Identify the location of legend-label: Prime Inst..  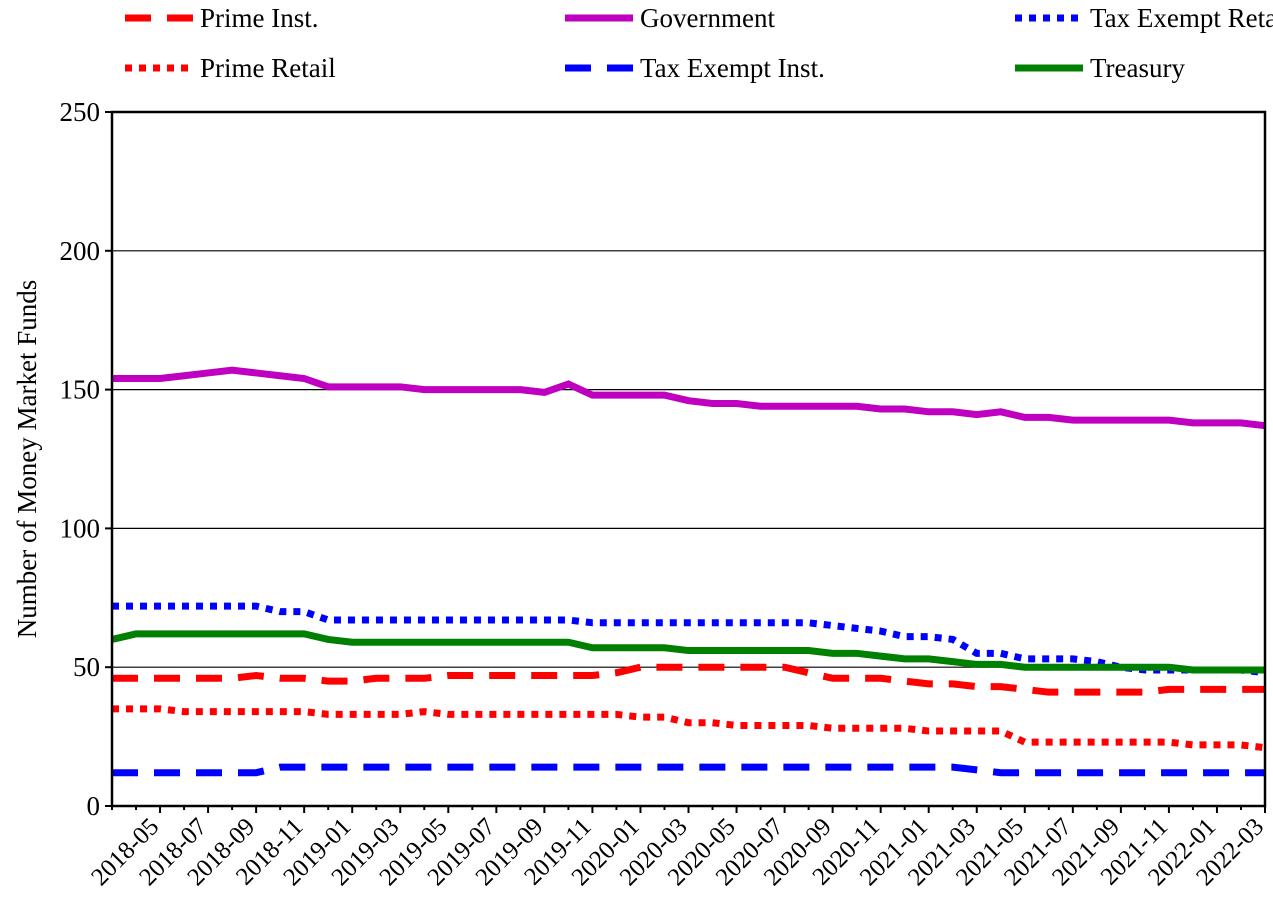
(259, 18).